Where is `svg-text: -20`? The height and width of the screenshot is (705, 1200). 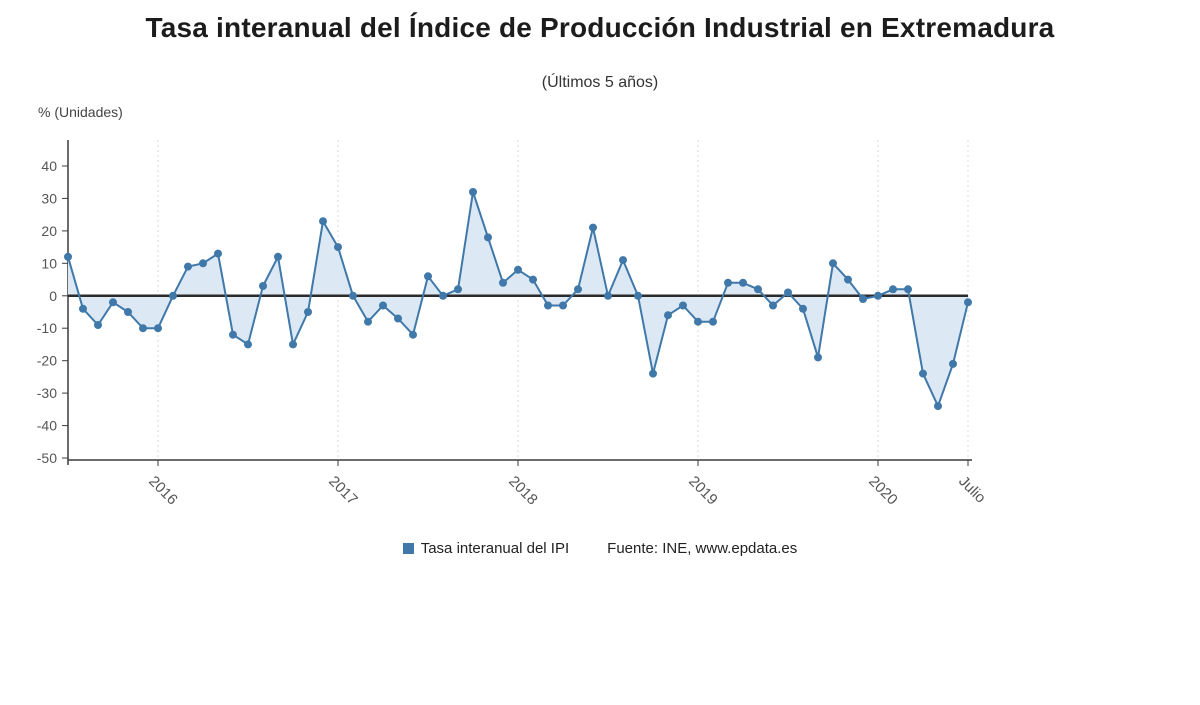 svg-text: -20 is located at coordinates (47, 361).